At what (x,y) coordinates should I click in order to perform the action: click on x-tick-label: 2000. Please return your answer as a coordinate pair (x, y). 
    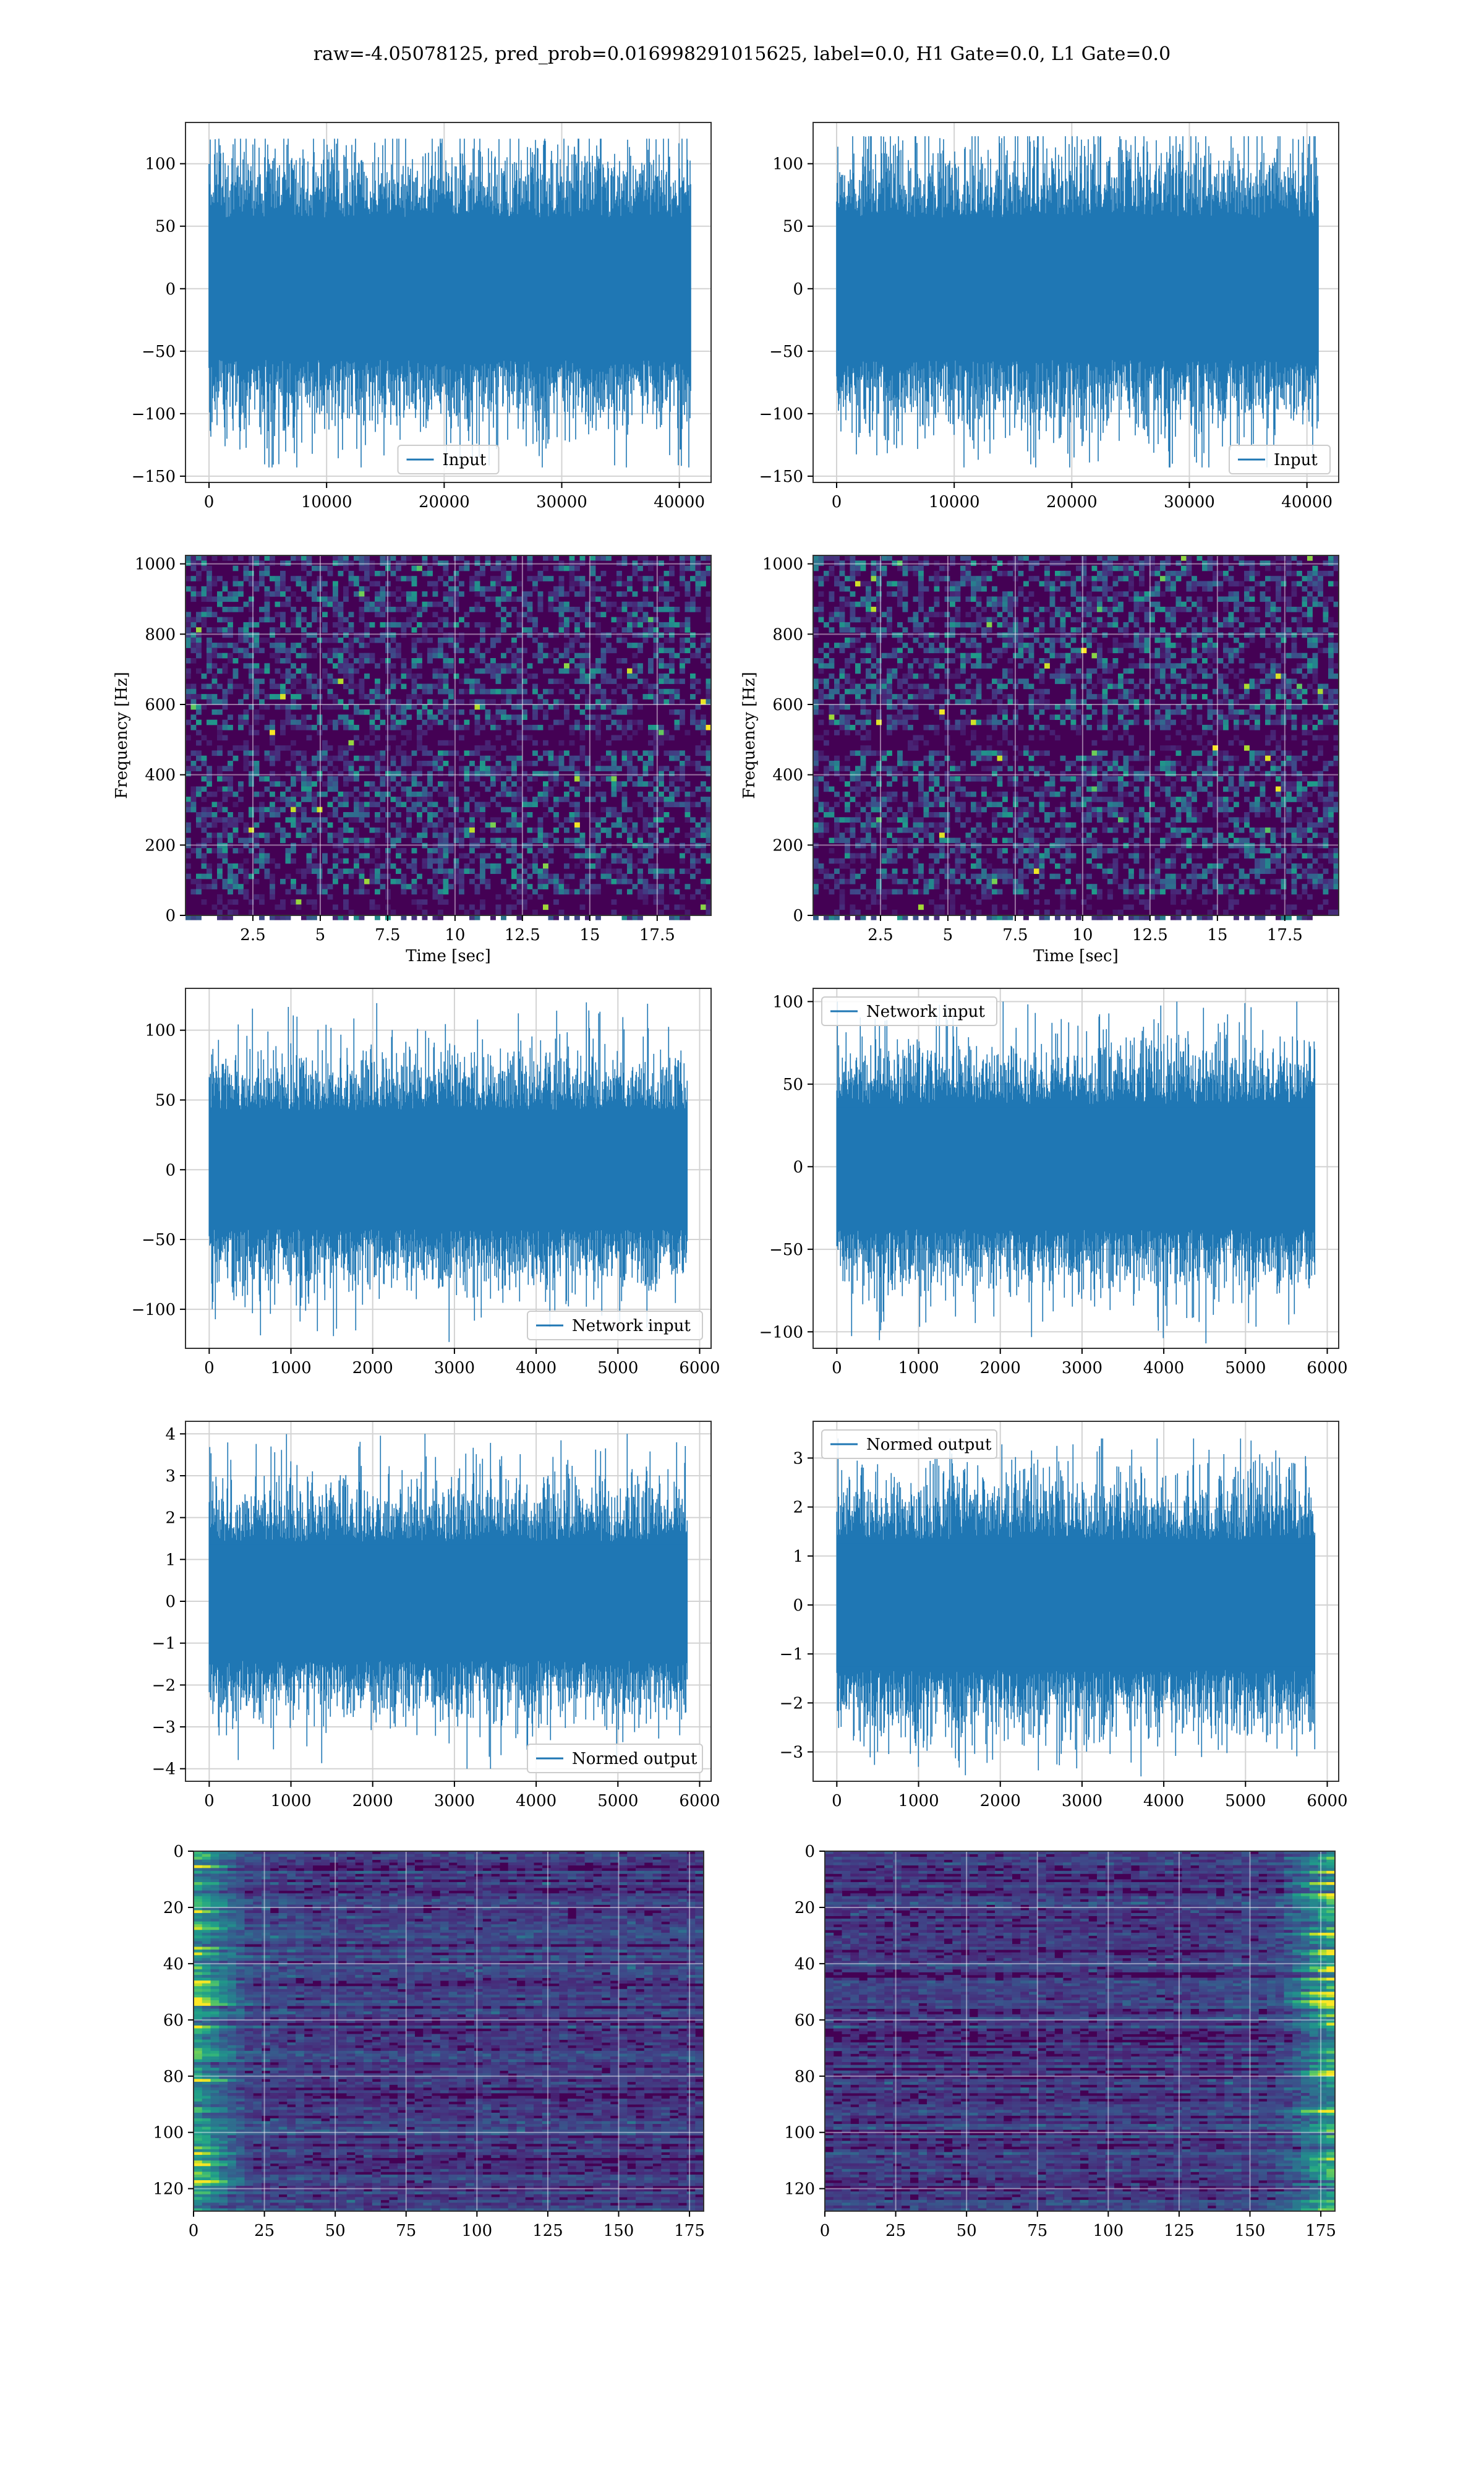
    Looking at the image, I should click on (1000, 1801).